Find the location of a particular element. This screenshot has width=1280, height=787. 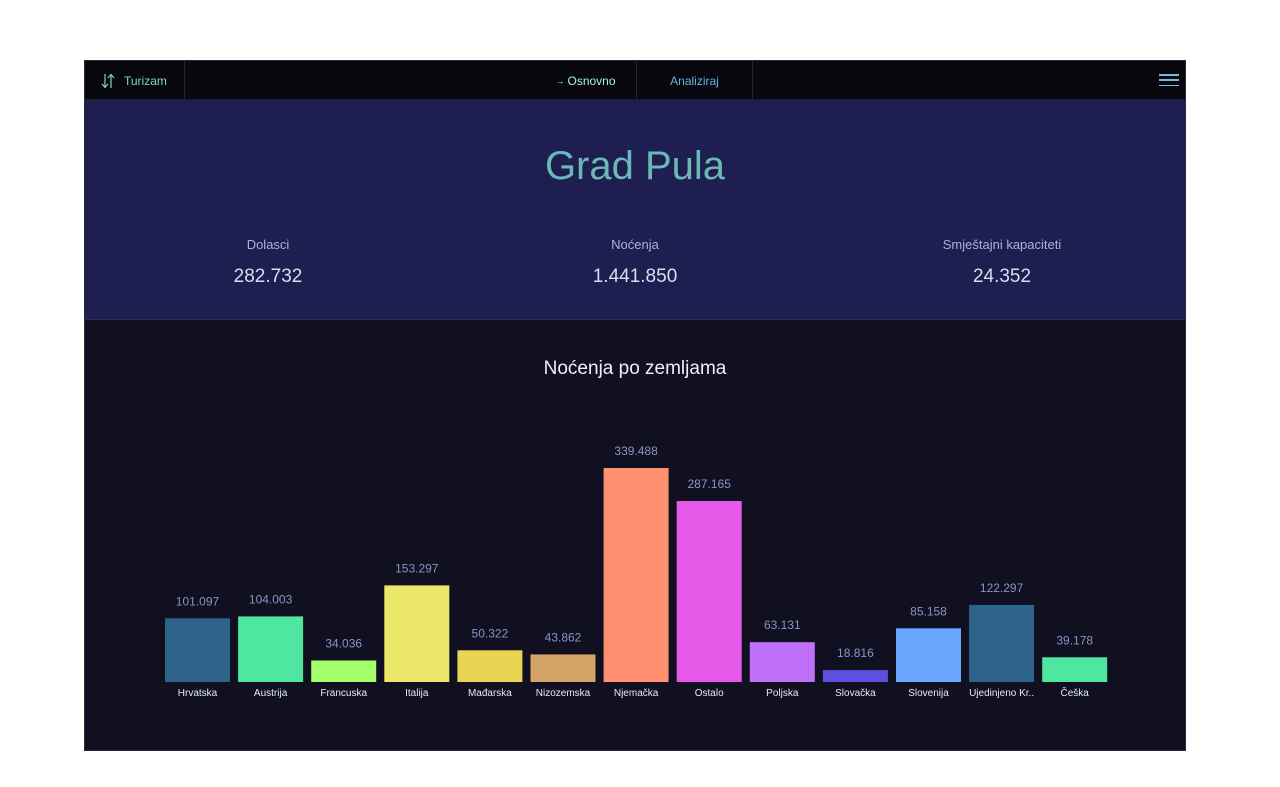

tab-analiziraj: Analiziraj is located at coordinates (695, 80).